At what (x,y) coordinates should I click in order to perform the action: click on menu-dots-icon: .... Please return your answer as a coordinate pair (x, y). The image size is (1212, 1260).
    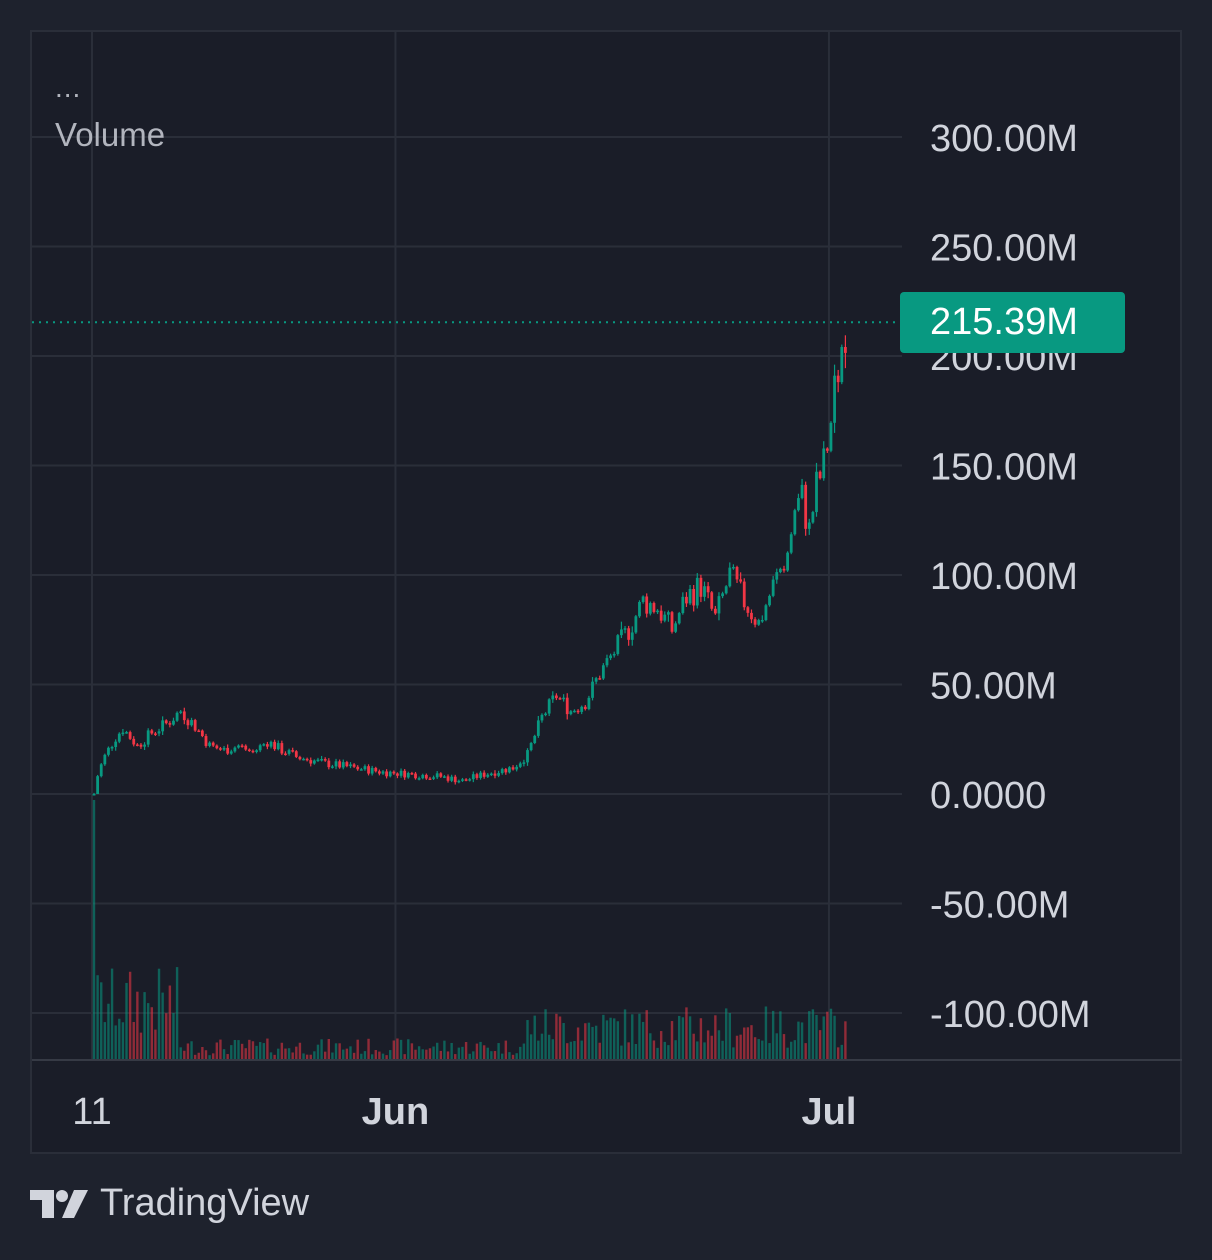
    Looking at the image, I should click on (68, 87).